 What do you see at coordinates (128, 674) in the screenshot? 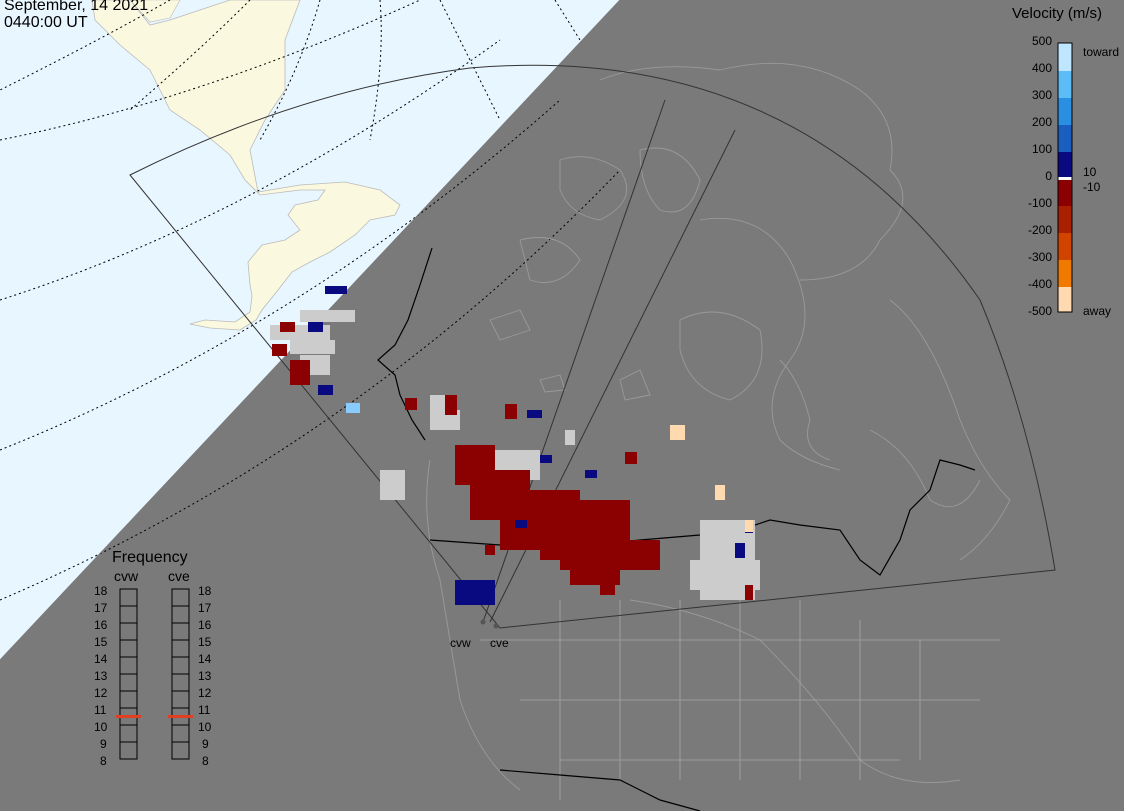
I see `frequency-bar-cvw` at bounding box center [128, 674].